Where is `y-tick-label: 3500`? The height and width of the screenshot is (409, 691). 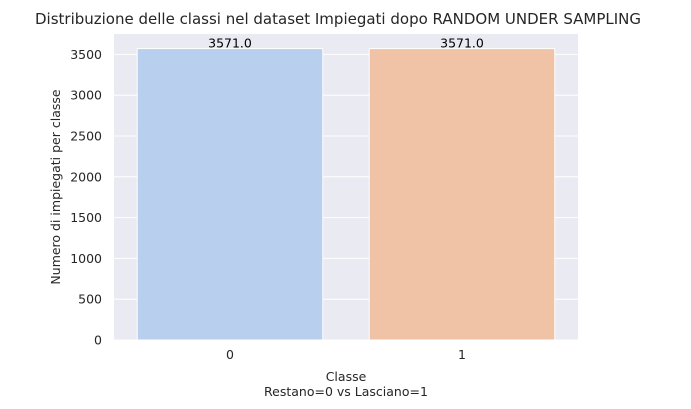 y-tick-label: 3500 is located at coordinates (86, 54).